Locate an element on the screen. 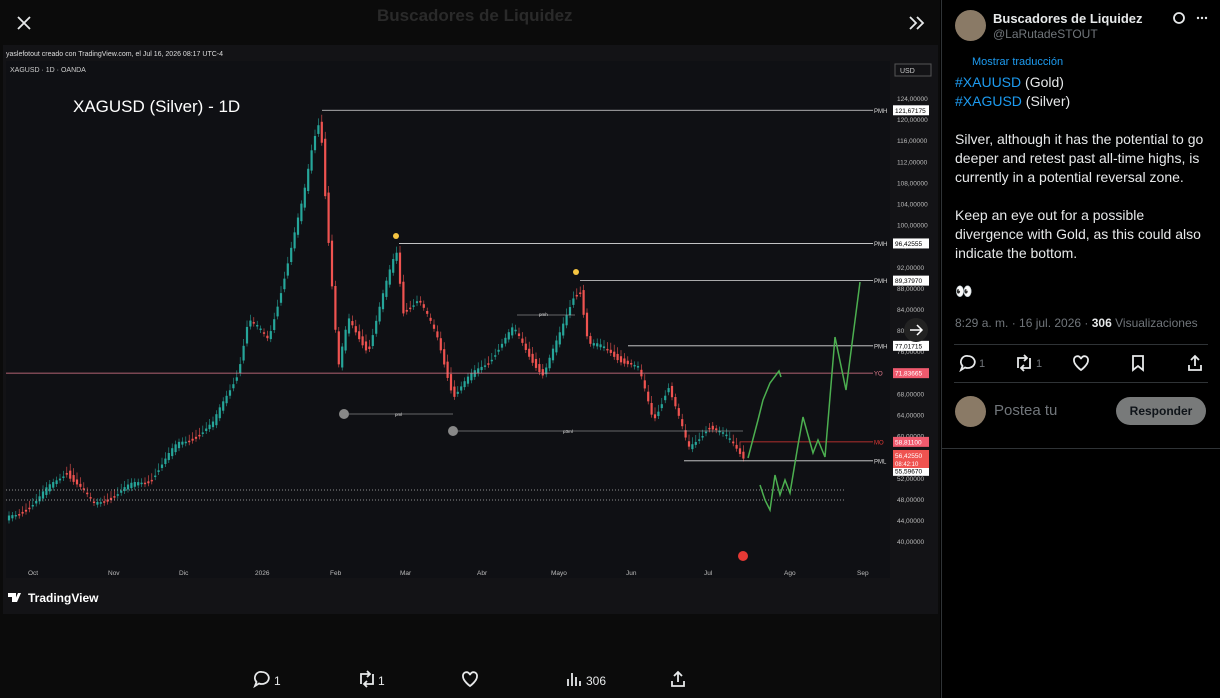 This screenshot has height=698, width=1220. reply-input: Postea tu is located at coordinates (1026, 410).